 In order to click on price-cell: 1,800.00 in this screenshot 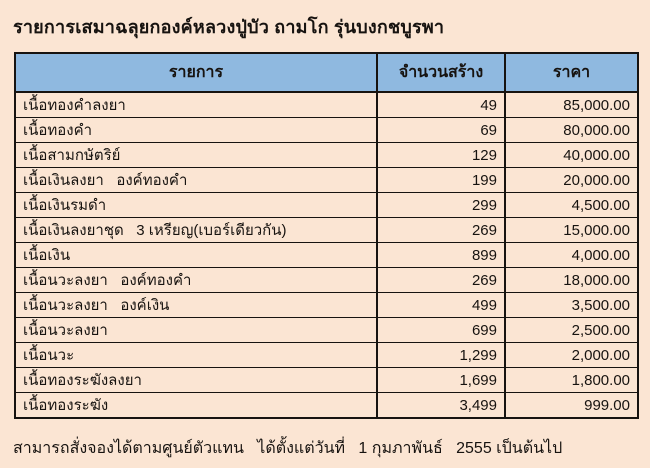, I will do `click(571, 380)`.